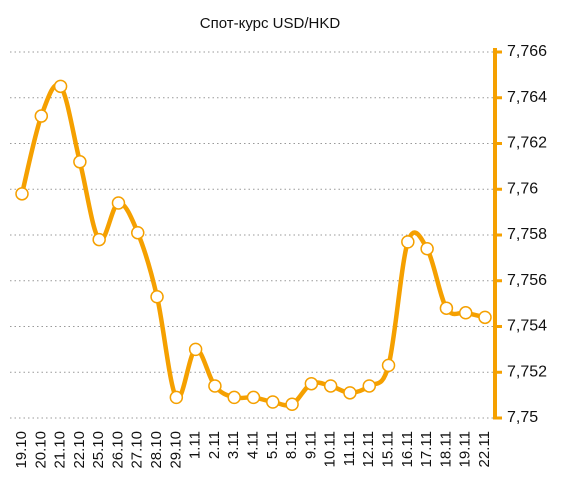 Image resolution: width=577 pixels, height=482 pixels. What do you see at coordinates (527, 234) in the screenshot?
I see `y-tick-label: 7,758` at bounding box center [527, 234].